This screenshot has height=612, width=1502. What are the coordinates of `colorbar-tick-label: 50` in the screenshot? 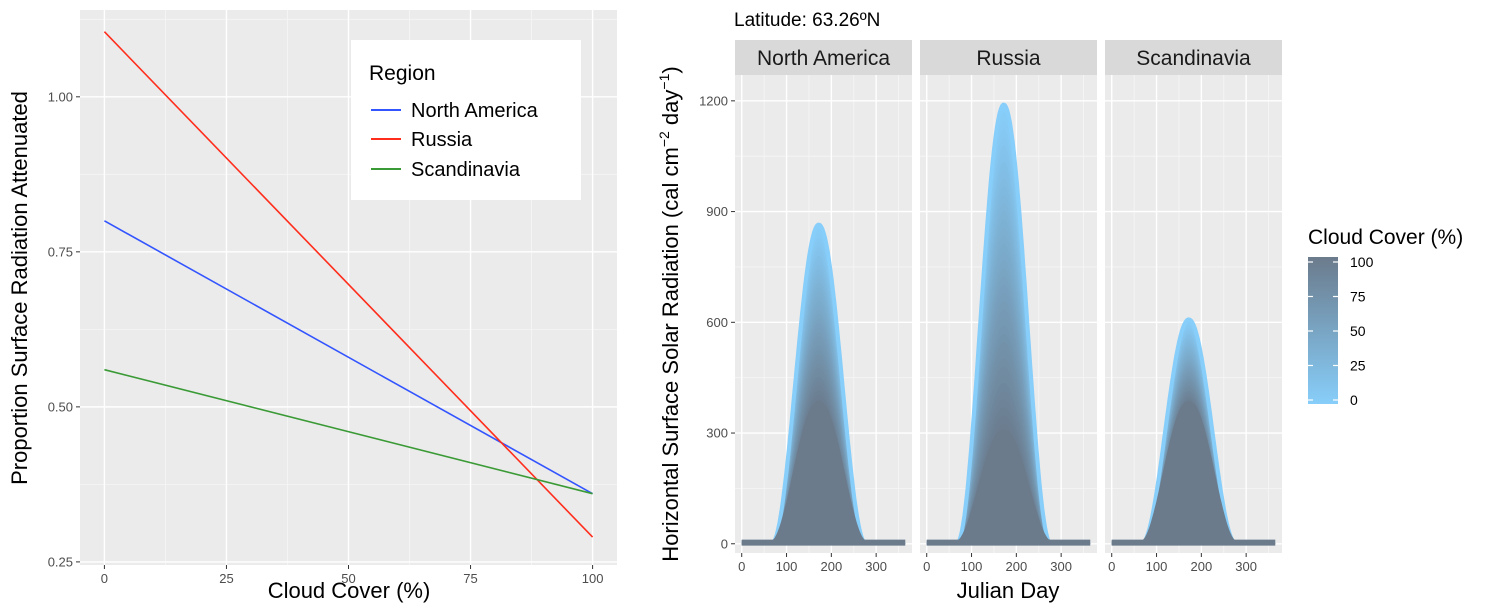 It's located at (1358, 331).